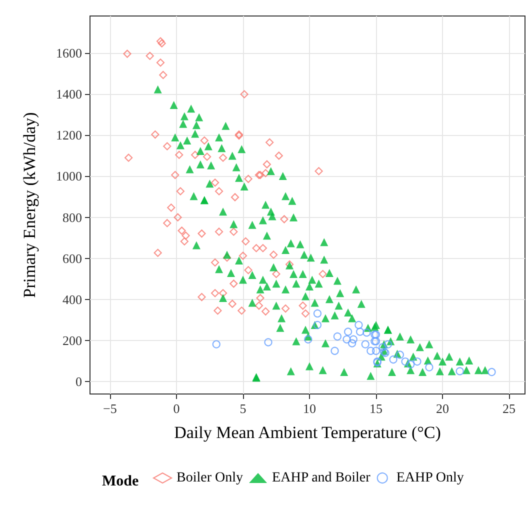  I want to click on x-tick-label: 0, so click(176, 408).